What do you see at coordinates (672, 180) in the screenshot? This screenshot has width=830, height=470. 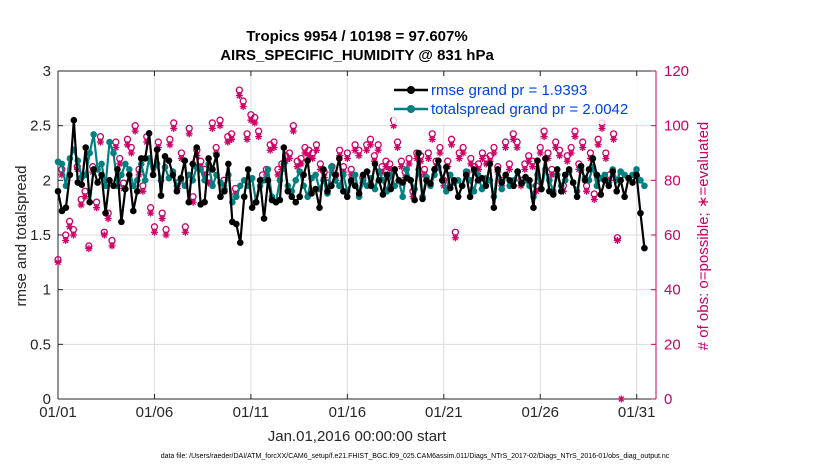 I see `y-right-tick-label: 80` at bounding box center [672, 180].